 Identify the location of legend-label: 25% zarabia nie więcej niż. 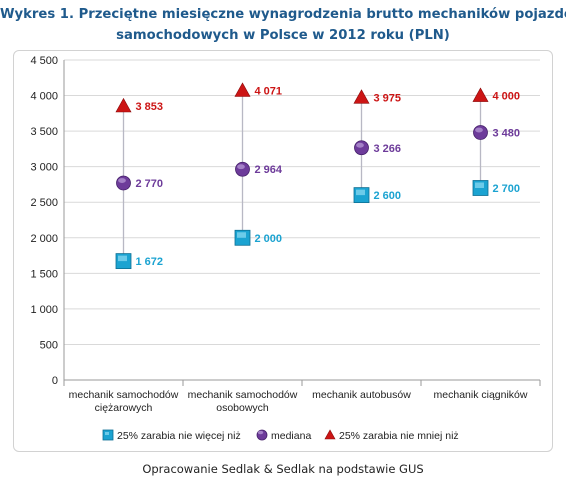
(179, 436).